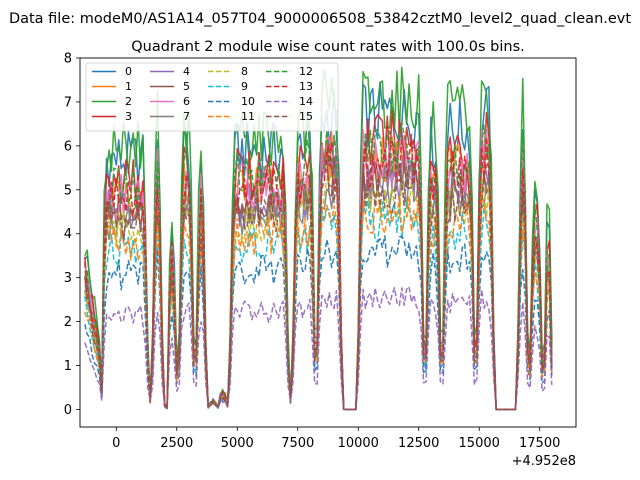  What do you see at coordinates (68, 322) in the screenshot?
I see `y-tick-label: 2` at bounding box center [68, 322].